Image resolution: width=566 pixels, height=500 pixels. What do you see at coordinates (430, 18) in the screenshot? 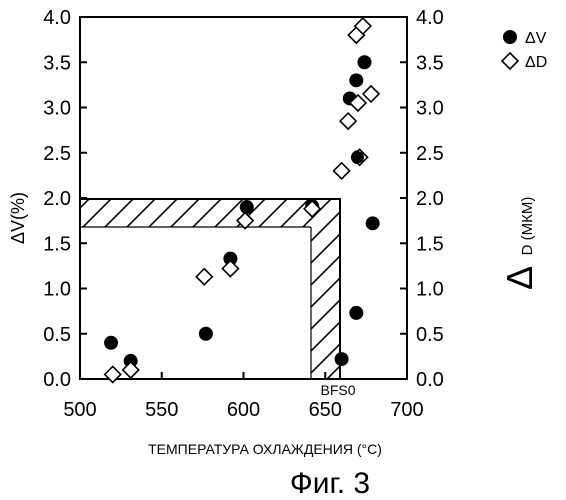
I see `y-right-tick-label: 4.0` at bounding box center [430, 18].